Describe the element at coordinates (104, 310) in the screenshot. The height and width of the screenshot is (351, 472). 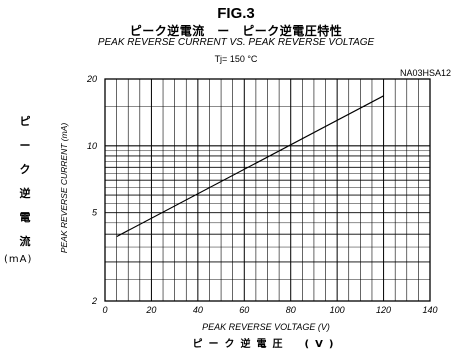
I see `x-tick-label: 0` at that location.